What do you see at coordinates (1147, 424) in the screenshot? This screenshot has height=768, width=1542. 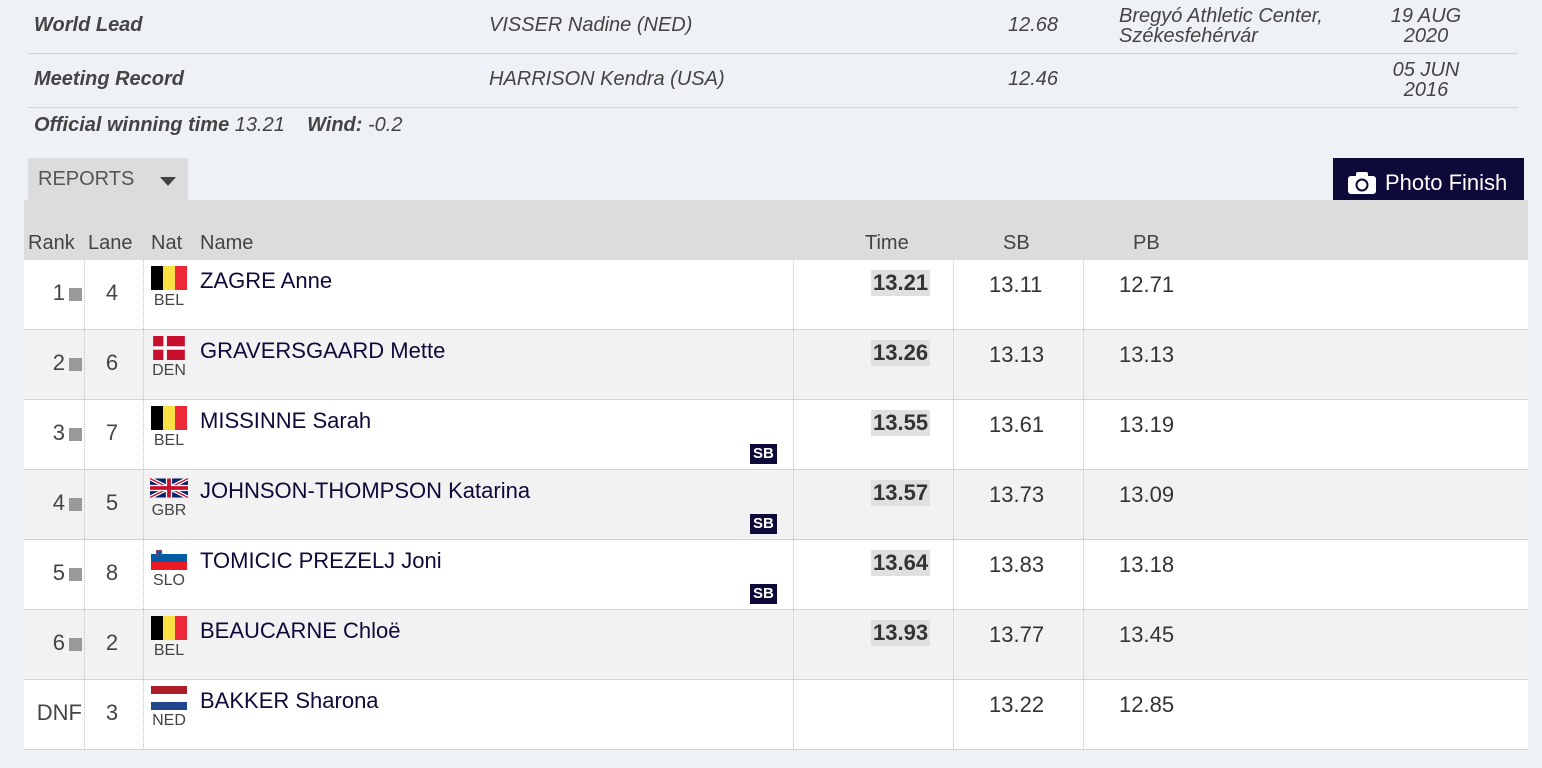 I see `result-pb: 13.19` at bounding box center [1147, 424].